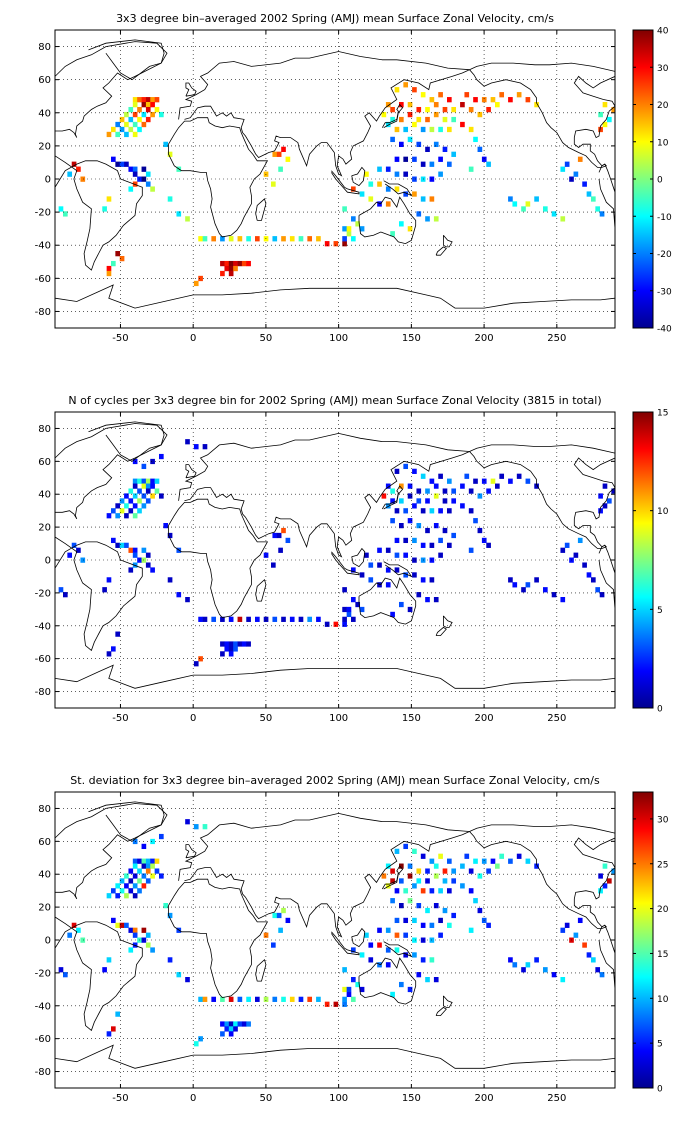  I want to click on colorbar: 0 5 10 15, so click(650, 562).